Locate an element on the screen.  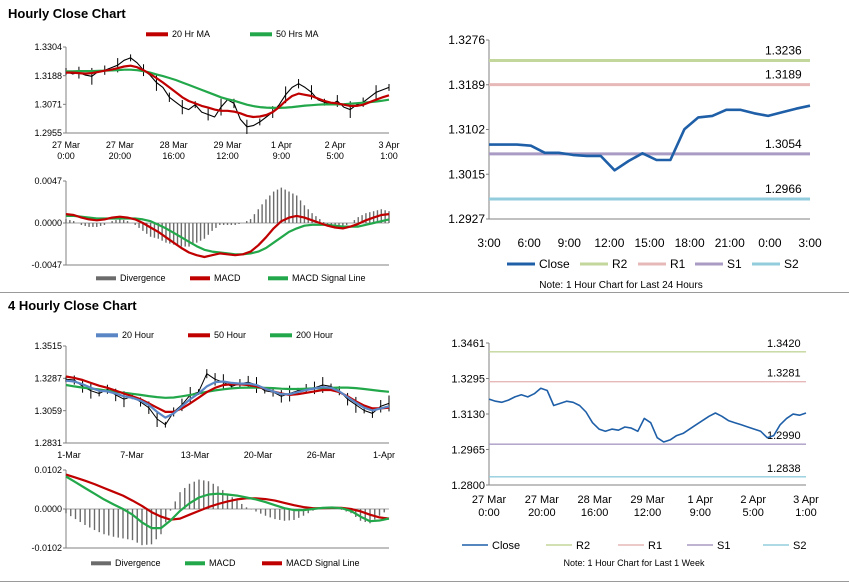
four-hourly-50-hour-legend-swatch is located at coordinates (199, 335).